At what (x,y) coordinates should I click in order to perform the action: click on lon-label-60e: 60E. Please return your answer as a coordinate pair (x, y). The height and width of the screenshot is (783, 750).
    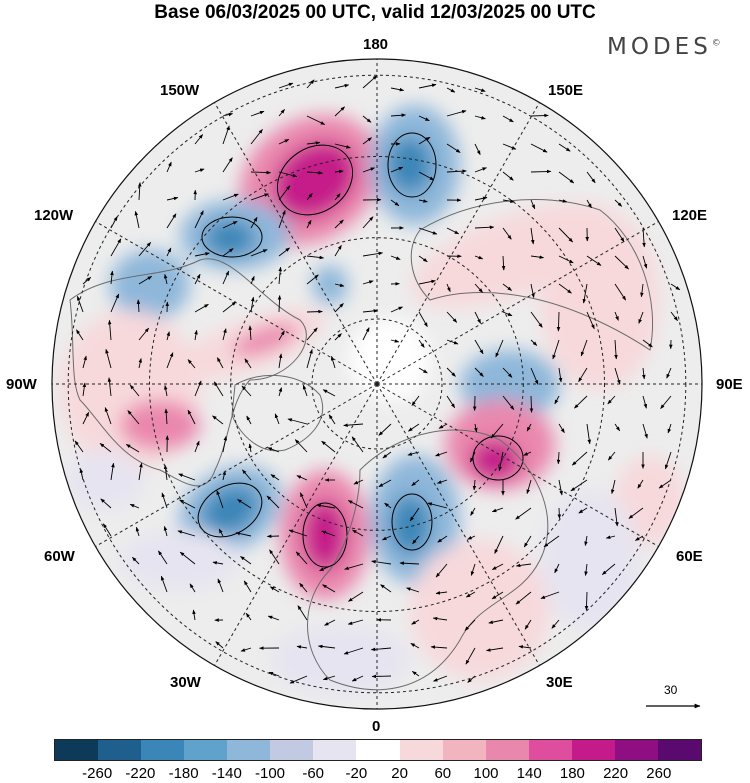
    Looking at the image, I should click on (689, 556).